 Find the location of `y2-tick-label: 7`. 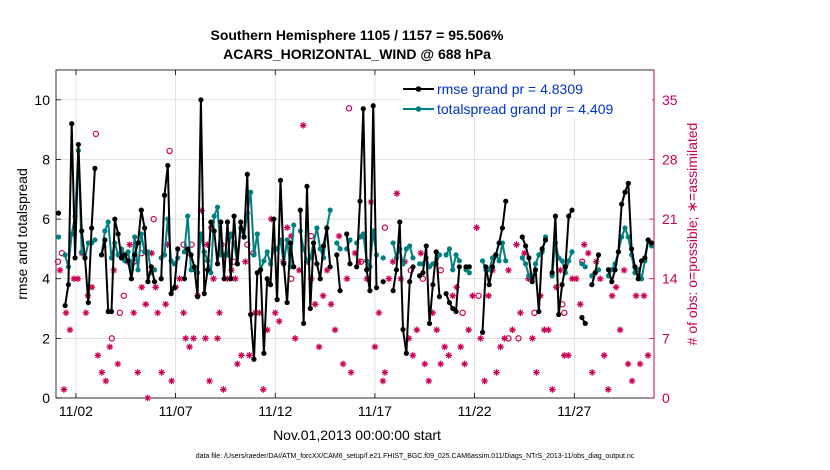

y2-tick-label: 7 is located at coordinates (666, 338).